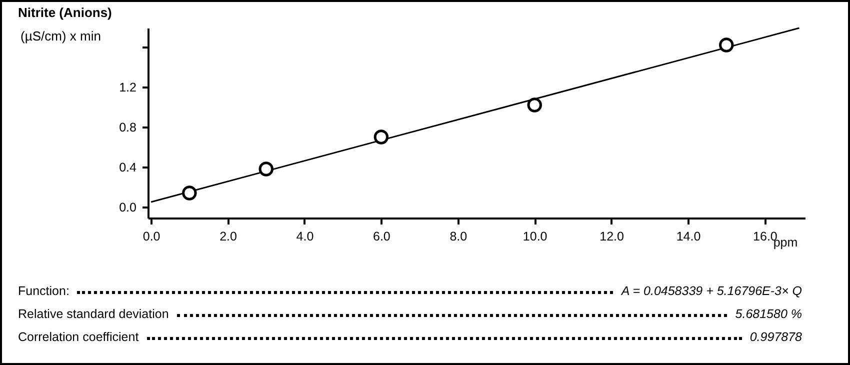  Describe the element at coordinates (768, 314) in the screenshot. I see `text: 5.681580 %` at that location.